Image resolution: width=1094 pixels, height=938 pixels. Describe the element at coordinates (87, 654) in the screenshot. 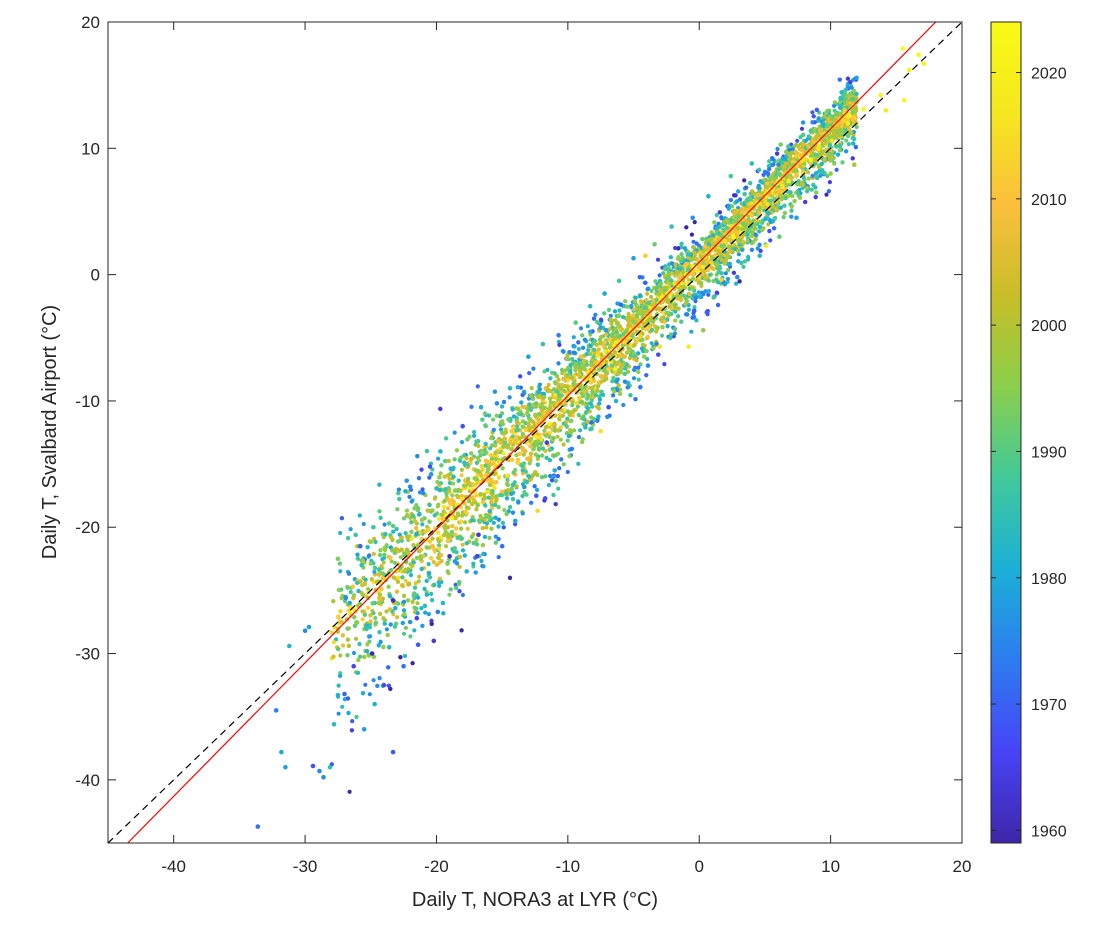

I see `y-tick-label: -30` at that location.